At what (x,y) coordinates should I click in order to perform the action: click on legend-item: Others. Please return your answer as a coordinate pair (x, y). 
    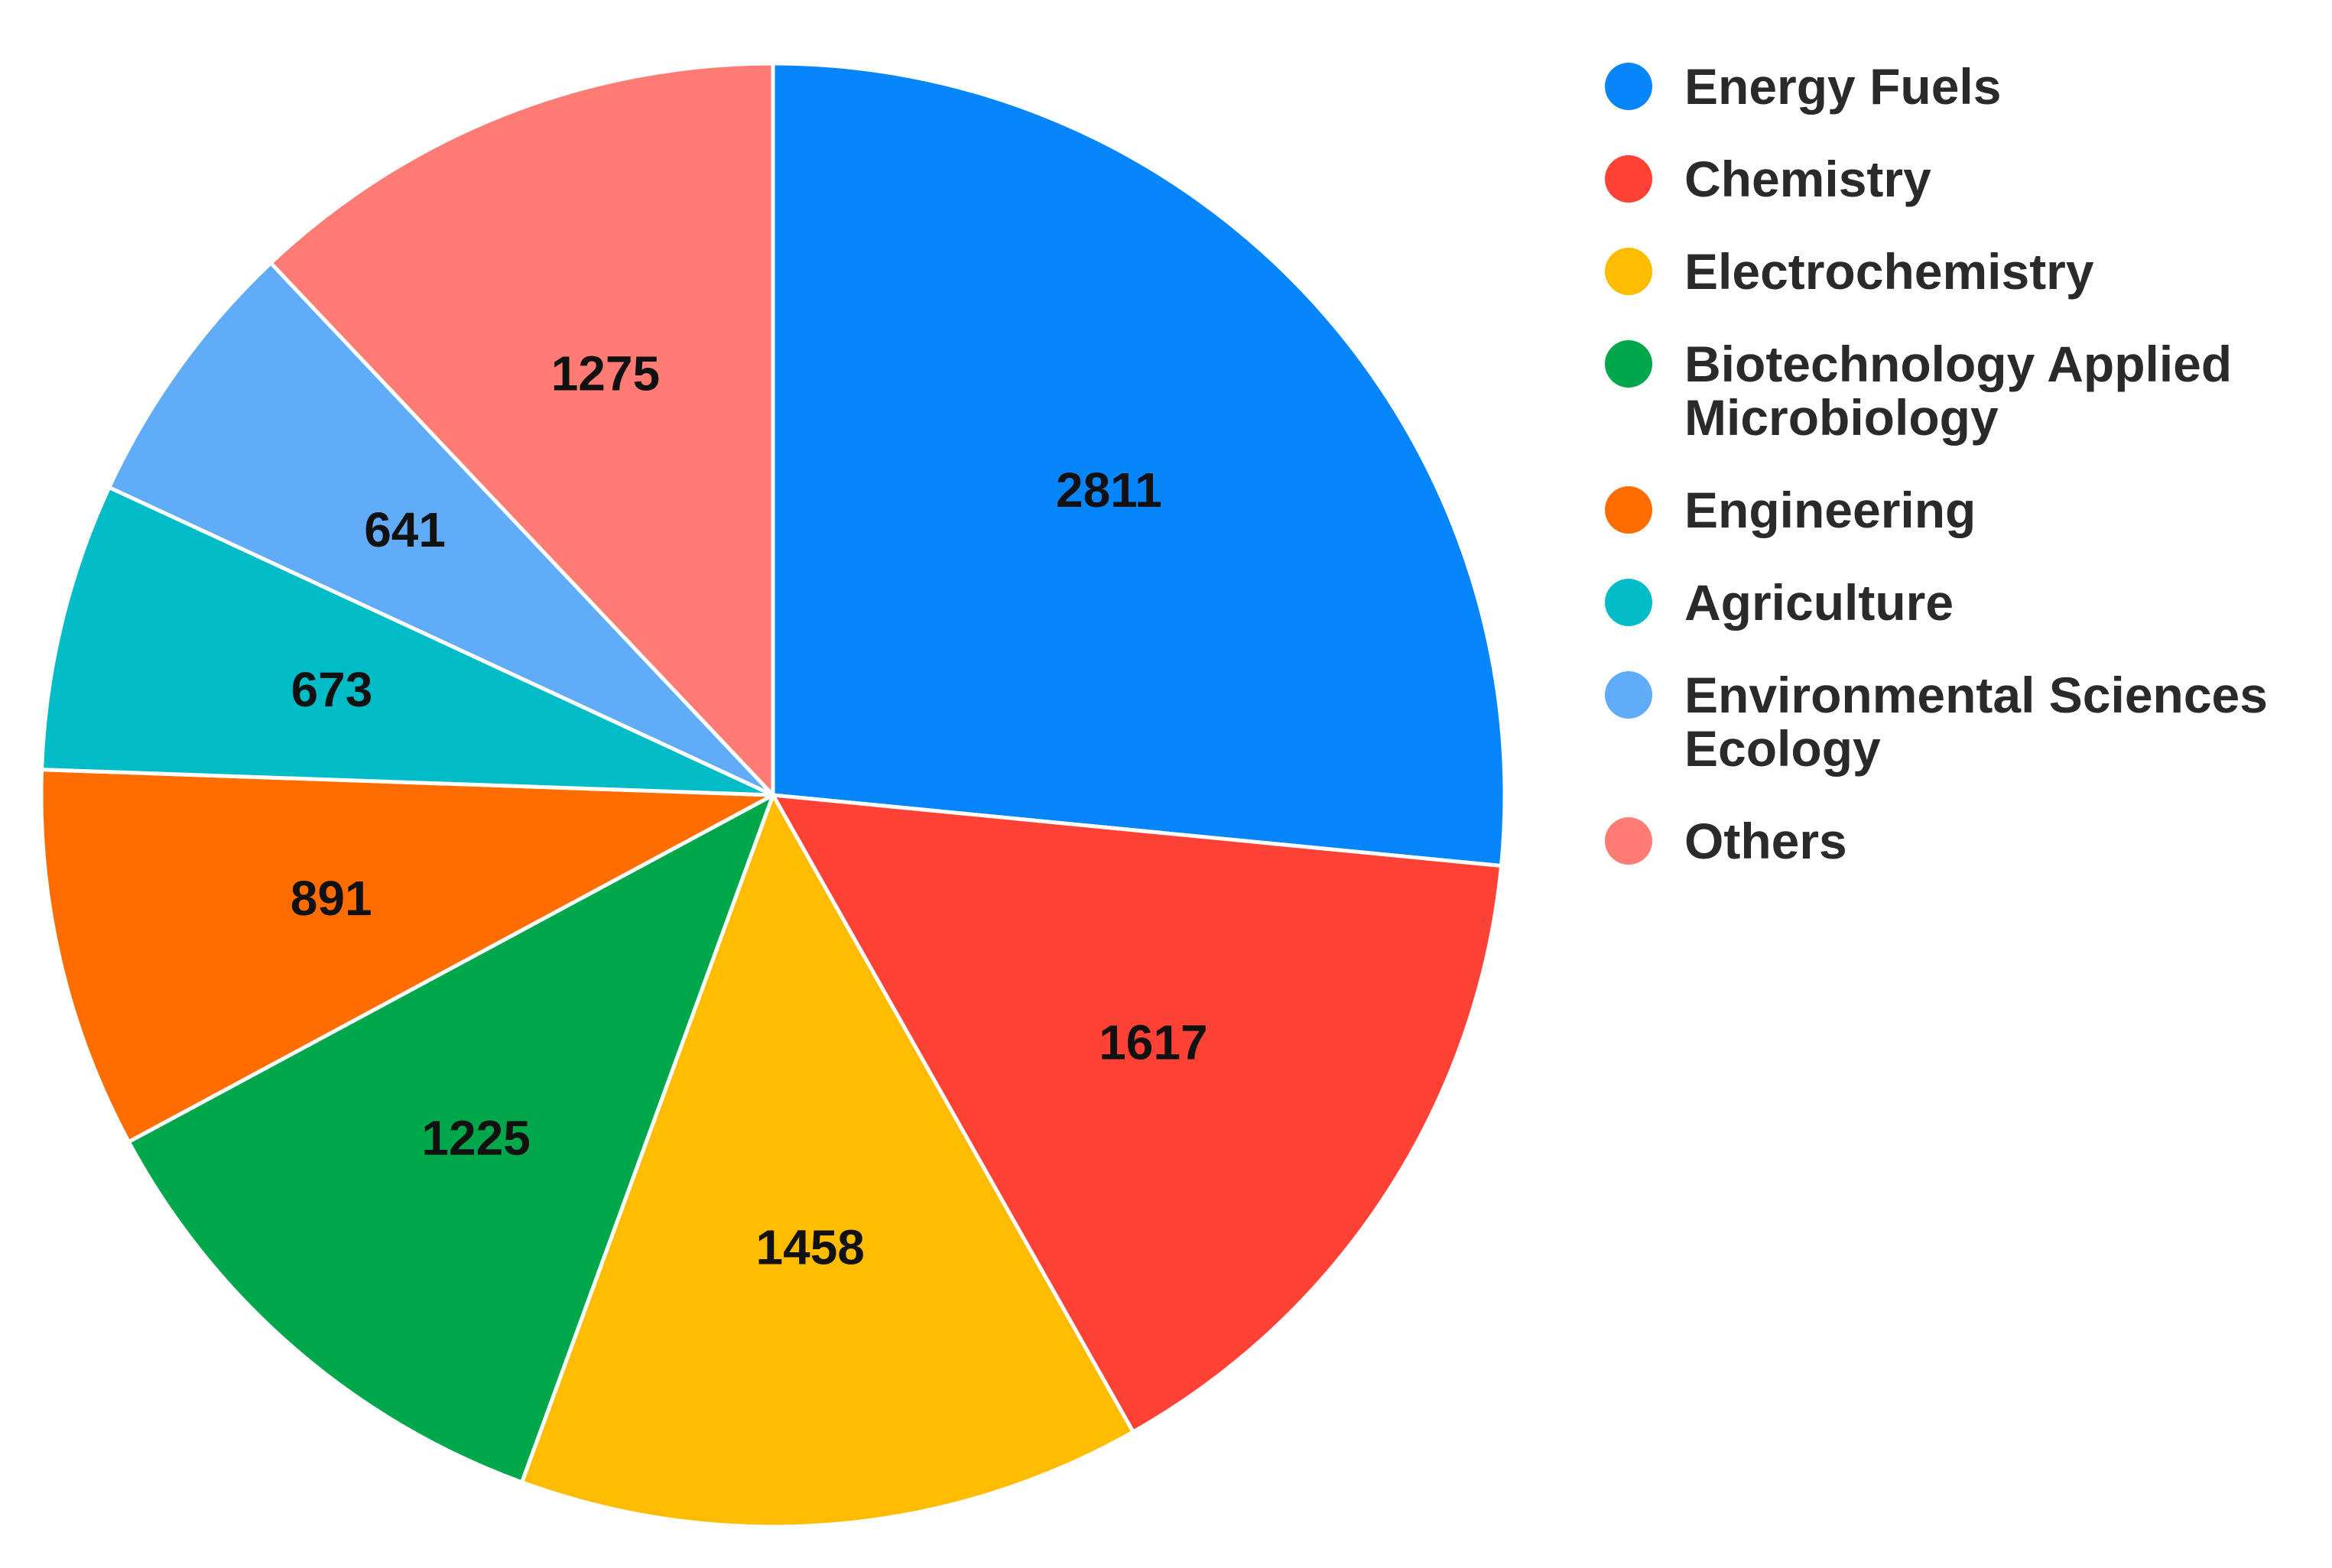
    Looking at the image, I should click on (1726, 841).